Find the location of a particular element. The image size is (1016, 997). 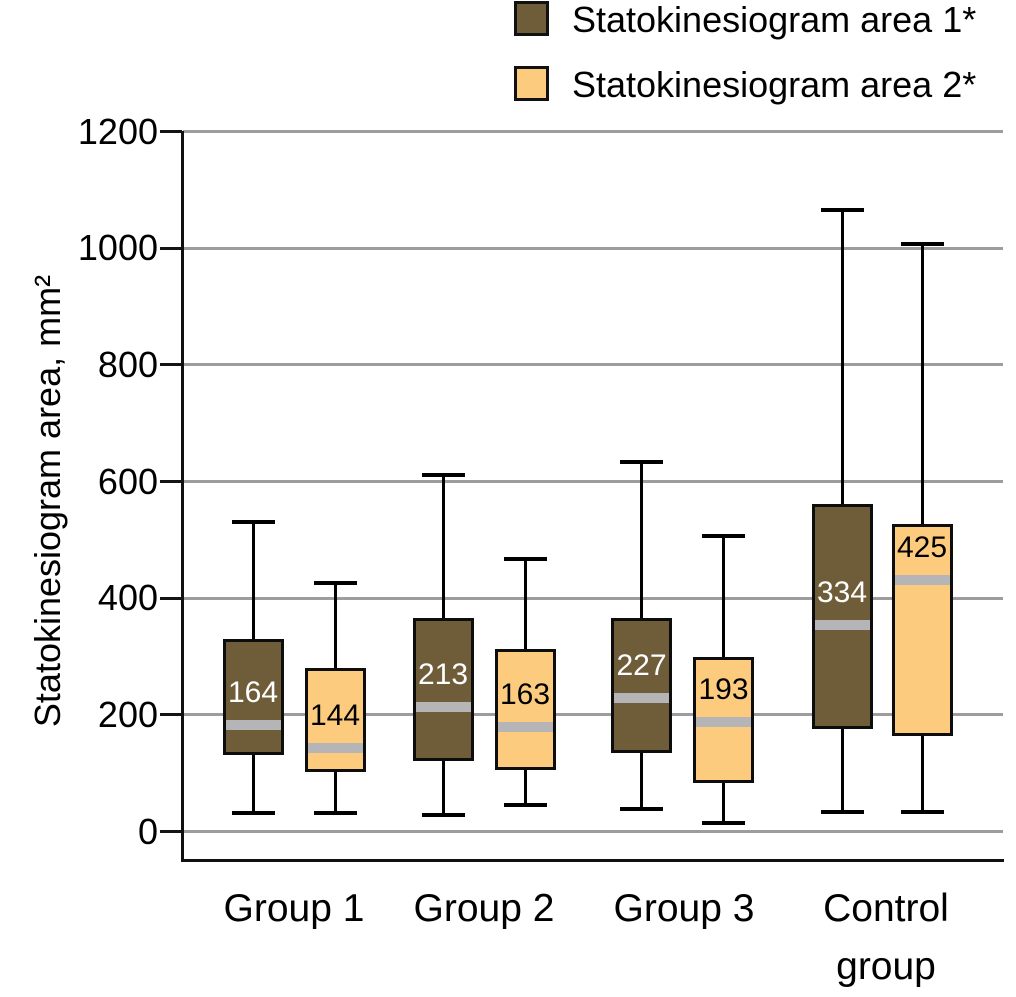

x-label-control-group: Control group is located at coordinates (886, 937).